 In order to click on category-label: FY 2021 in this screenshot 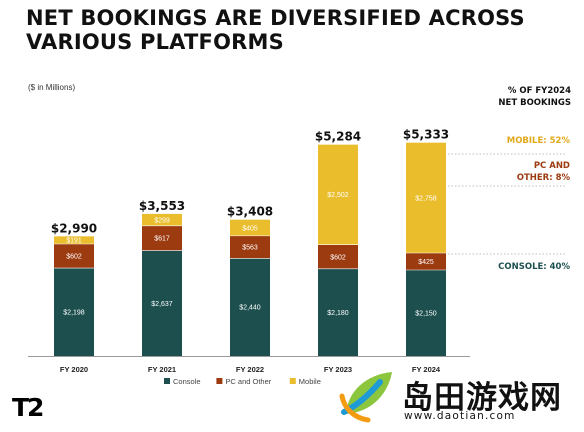, I will do `click(162, 369)`.